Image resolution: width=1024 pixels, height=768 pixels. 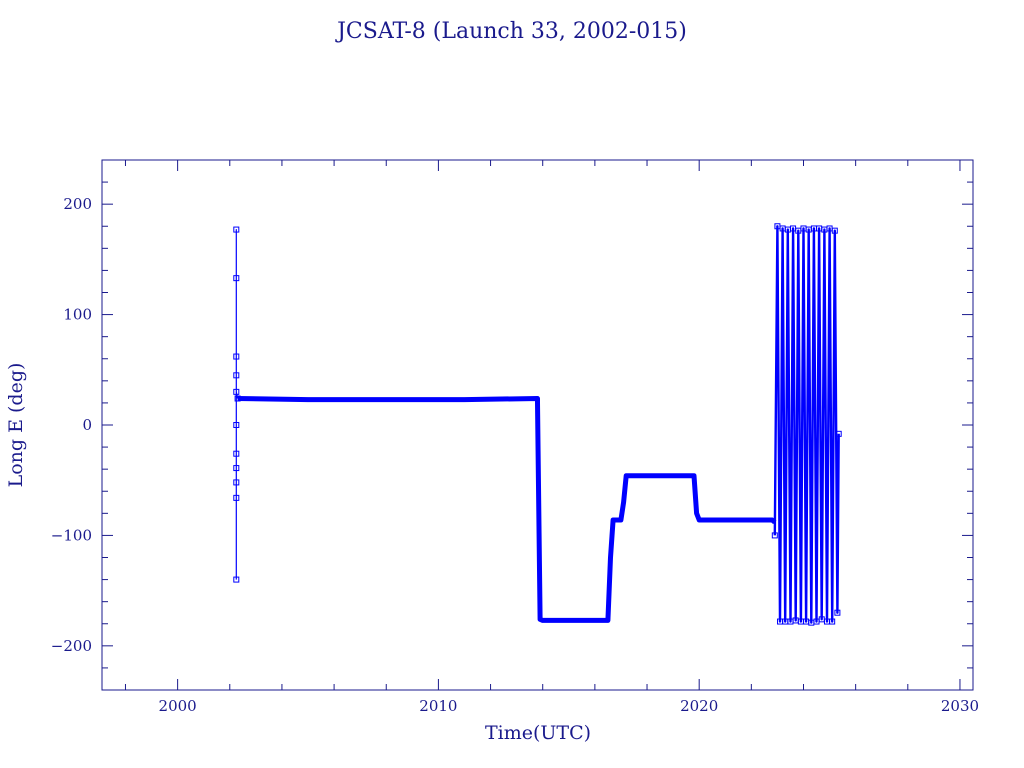 I want to click on y-tick-label: −200, so click(x=71, y=646).